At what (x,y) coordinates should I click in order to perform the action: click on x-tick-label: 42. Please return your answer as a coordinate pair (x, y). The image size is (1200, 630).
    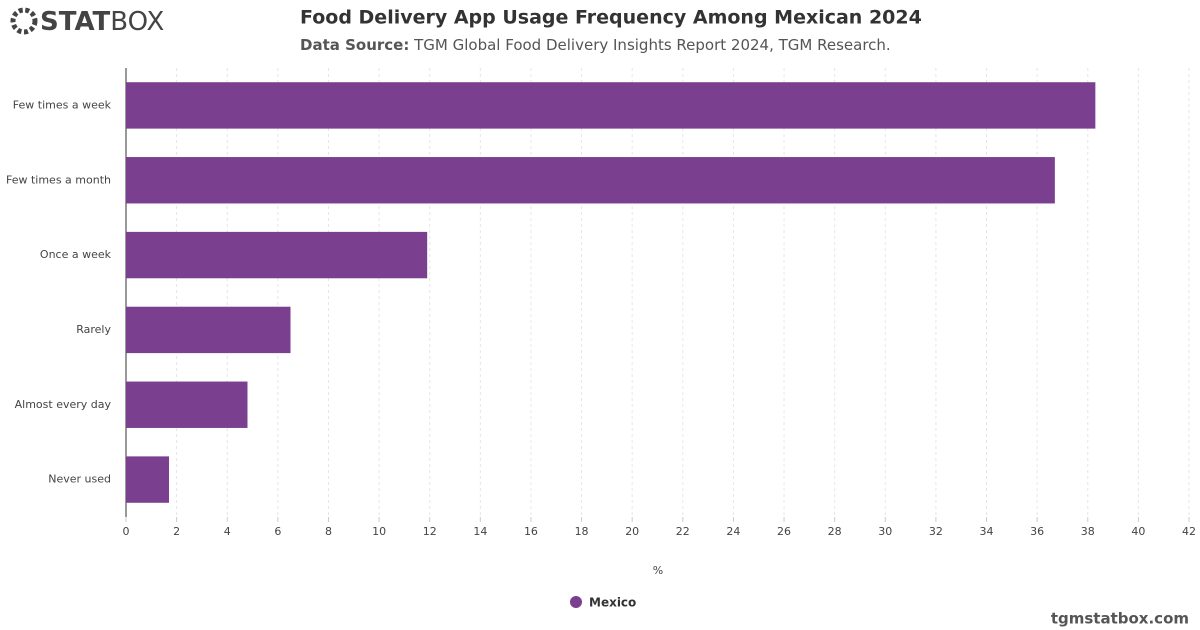
    Looking at the image, I should click on (1189, 531).